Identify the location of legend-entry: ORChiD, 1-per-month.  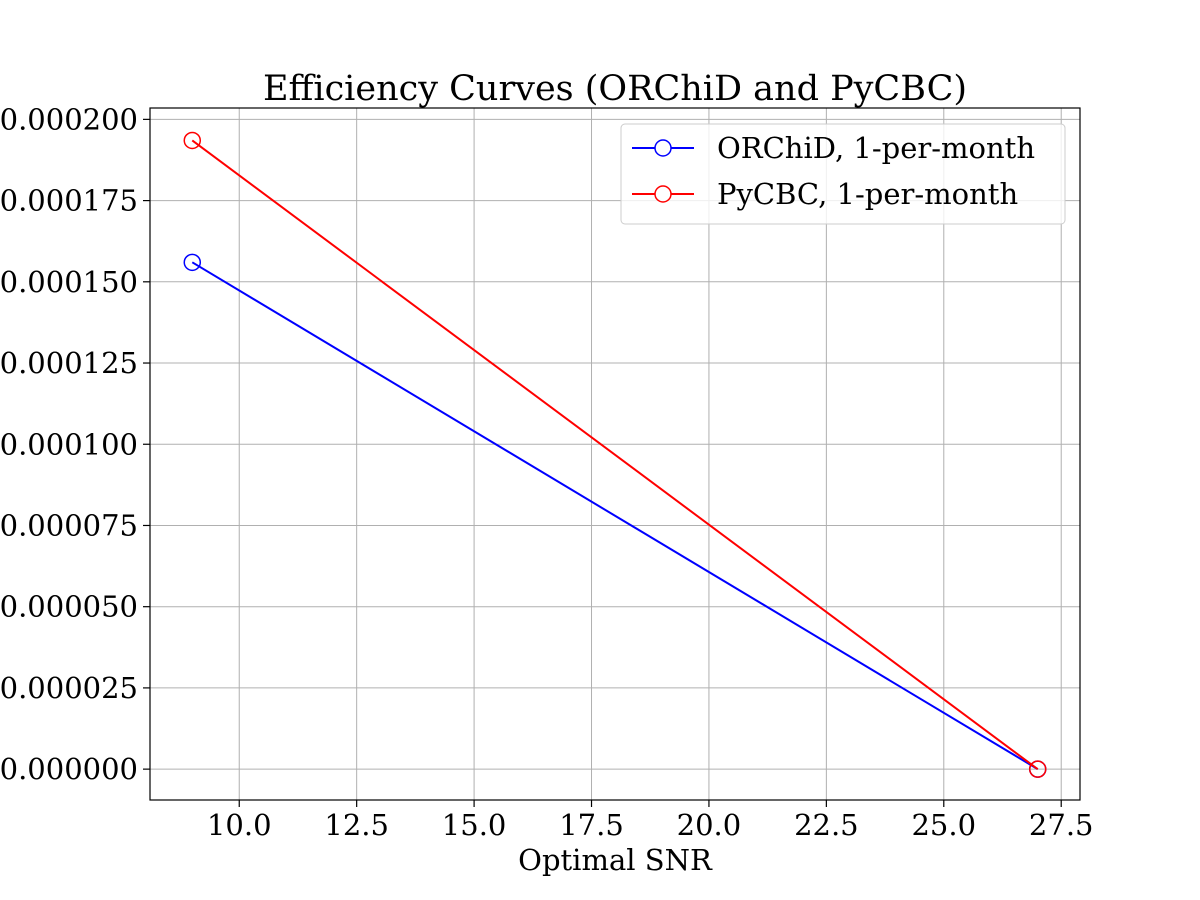
(833, 148).